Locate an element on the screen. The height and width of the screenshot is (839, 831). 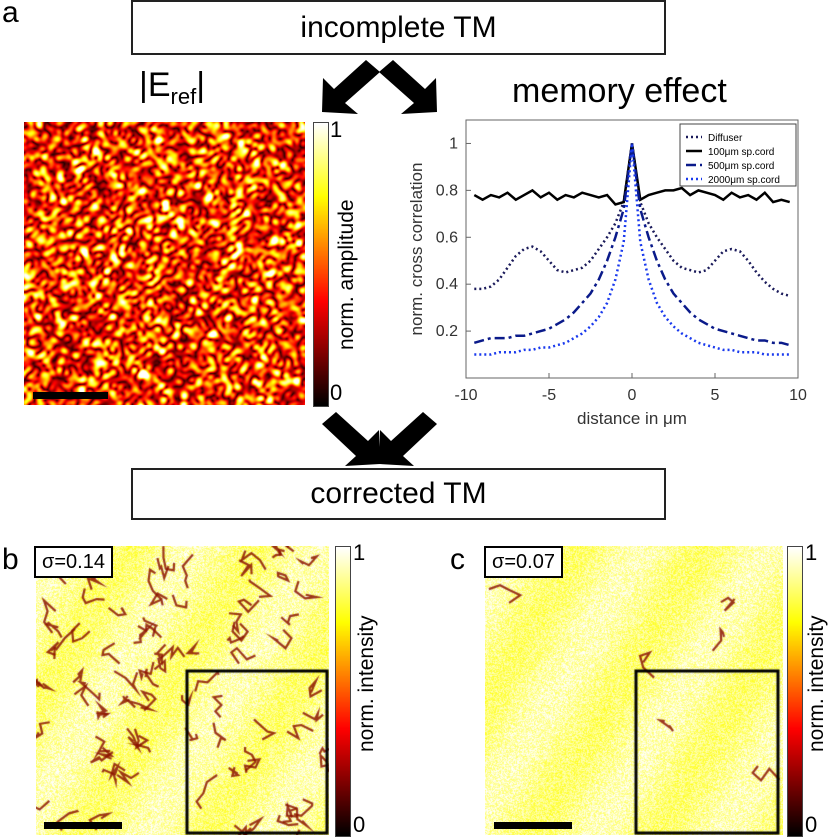
x-axis-label: distance in μm is located at coordinates (632, 418).